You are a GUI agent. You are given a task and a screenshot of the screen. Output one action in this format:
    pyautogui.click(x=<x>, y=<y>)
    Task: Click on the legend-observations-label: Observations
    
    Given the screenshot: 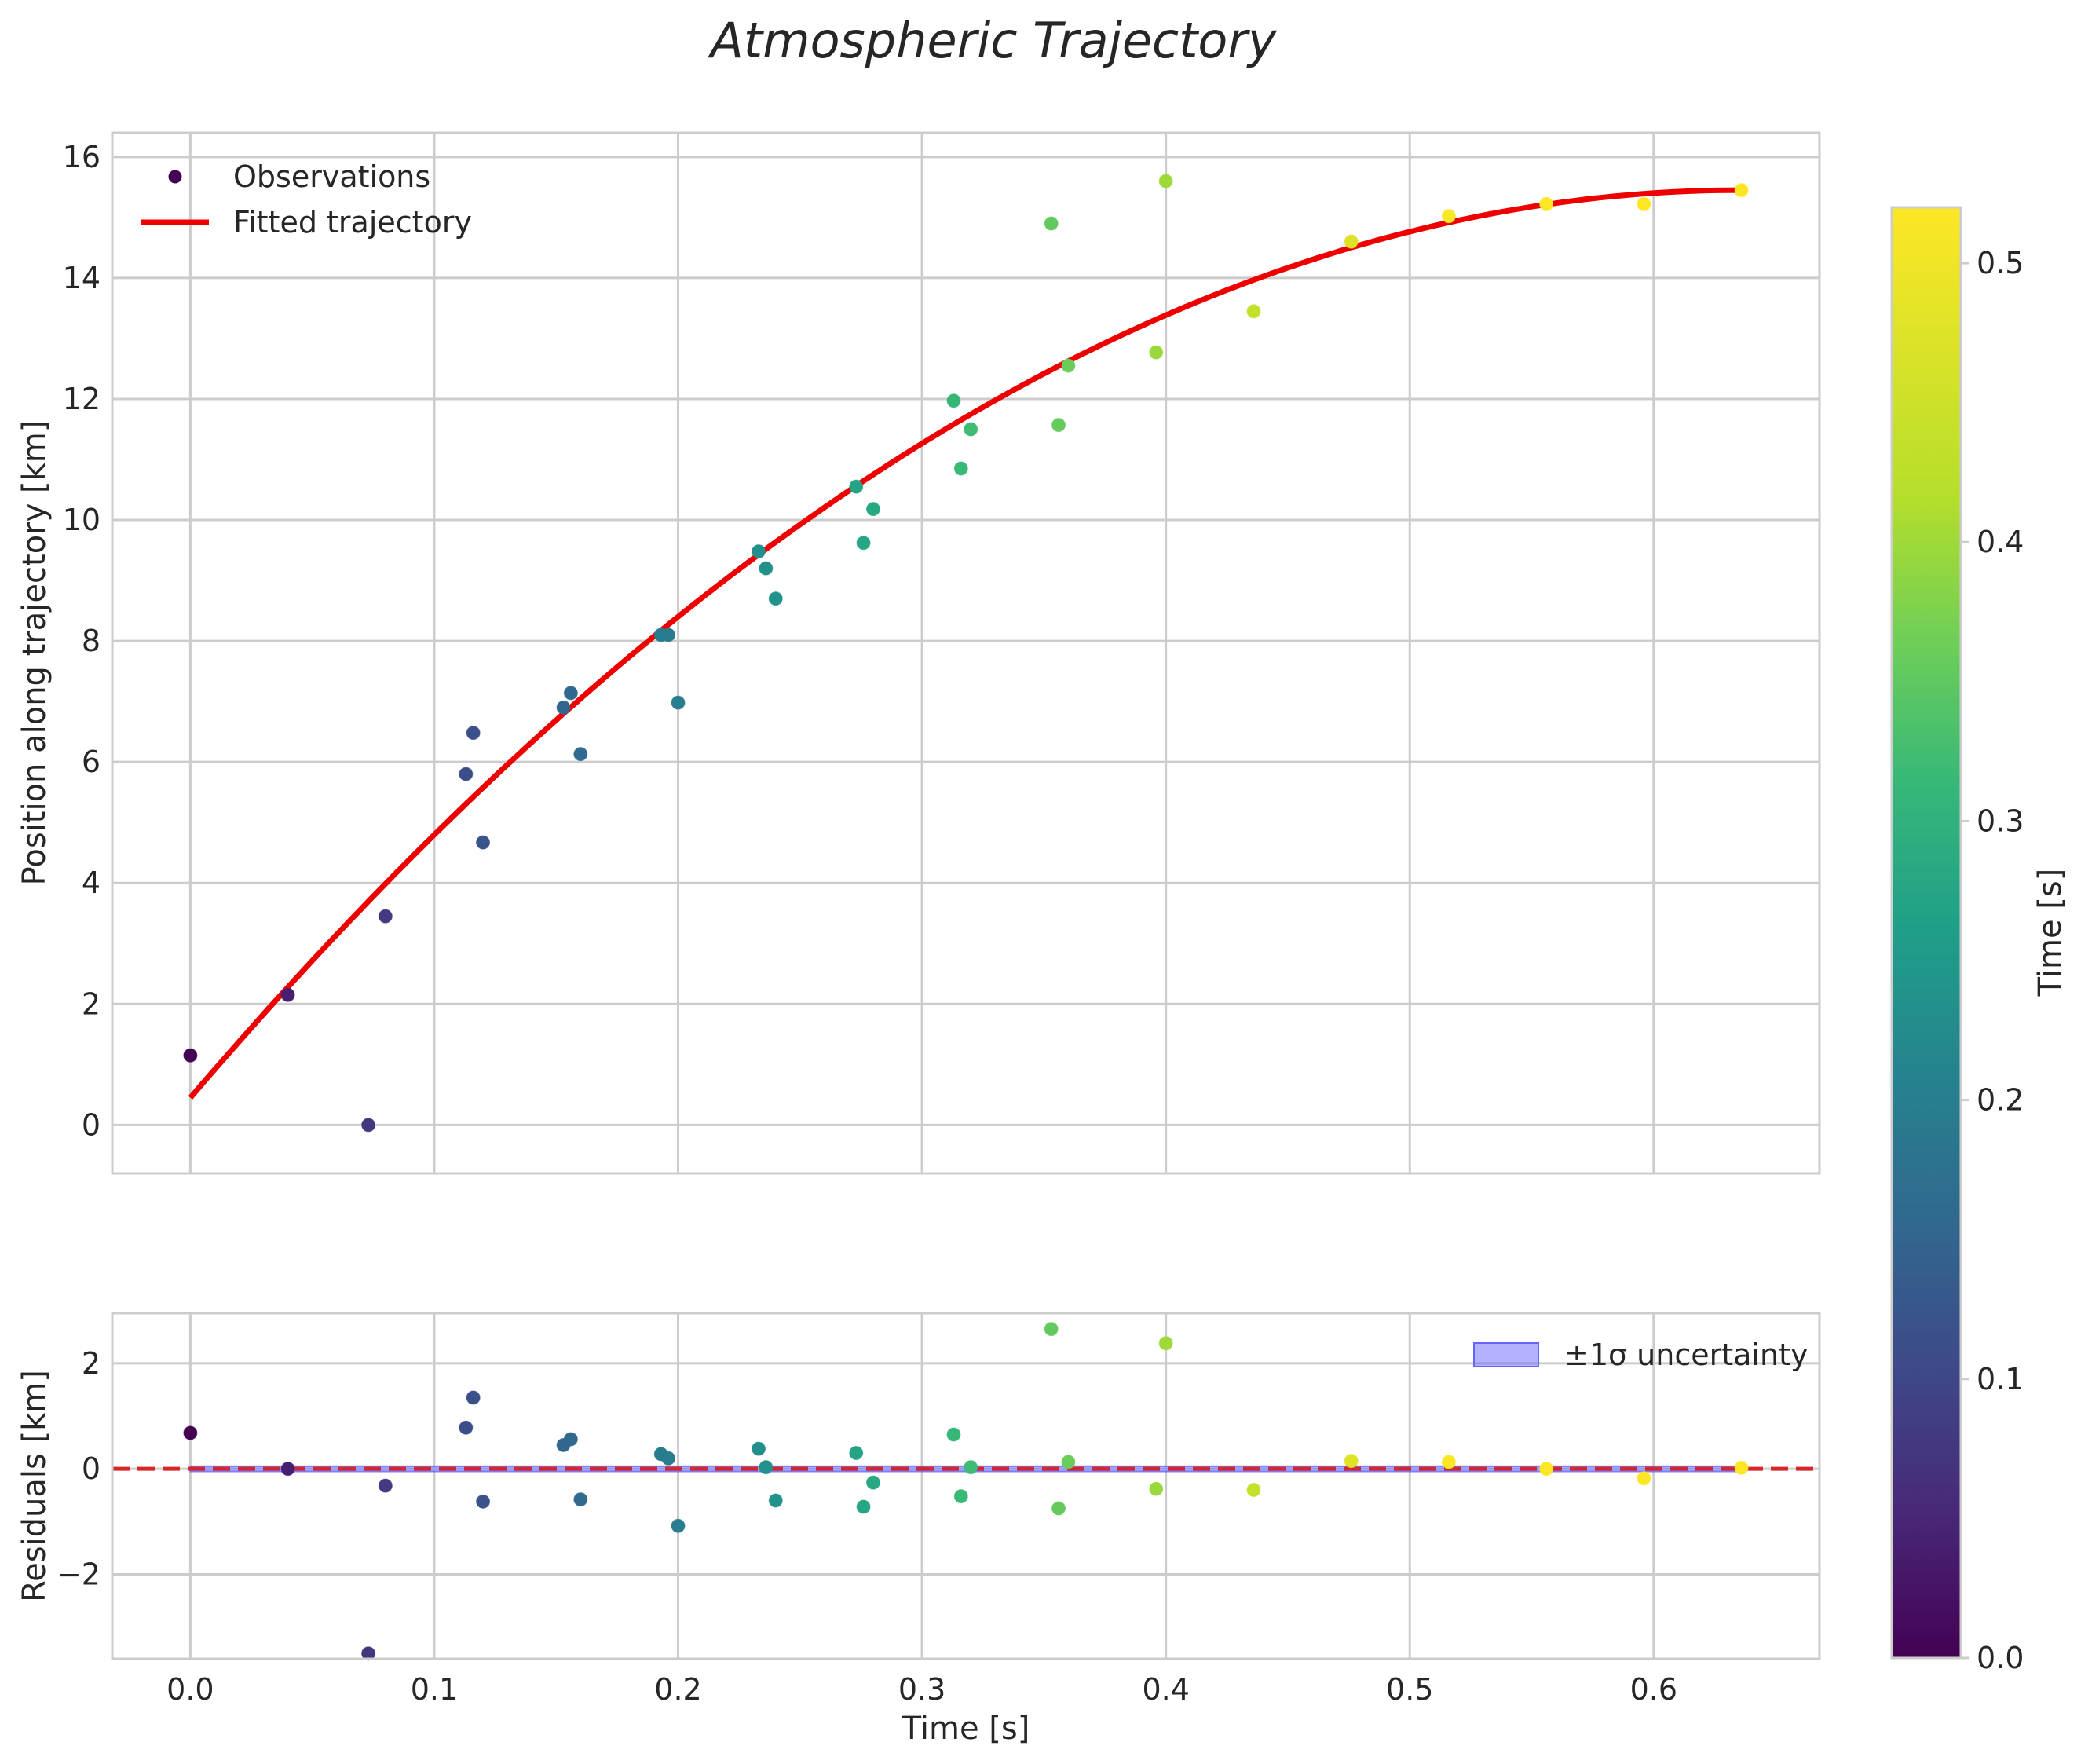 What is the action you would take?
    pyautogui.click(x=331, y=177)
    